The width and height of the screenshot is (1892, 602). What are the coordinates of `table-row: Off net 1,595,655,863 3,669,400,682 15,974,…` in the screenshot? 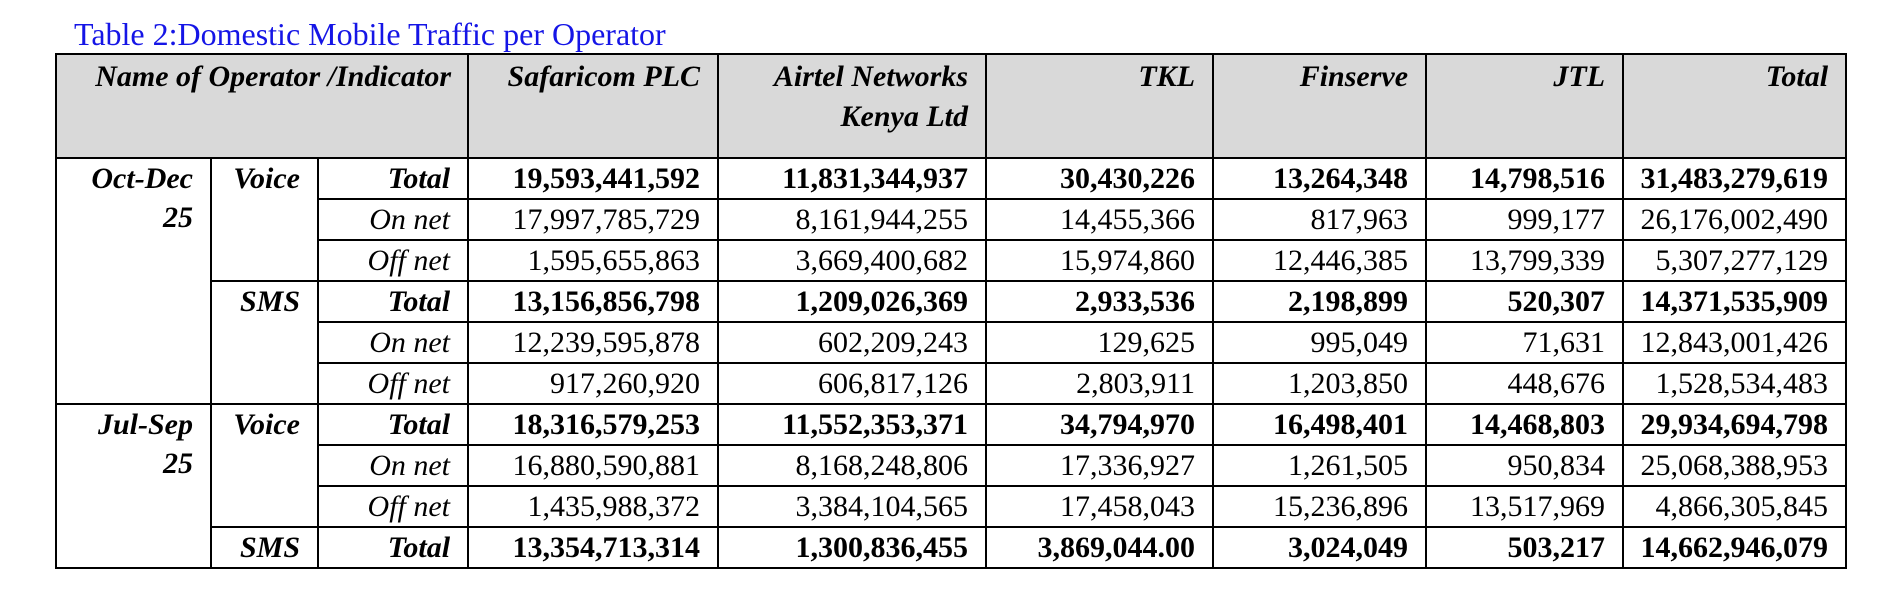 It's located at (952, 260).